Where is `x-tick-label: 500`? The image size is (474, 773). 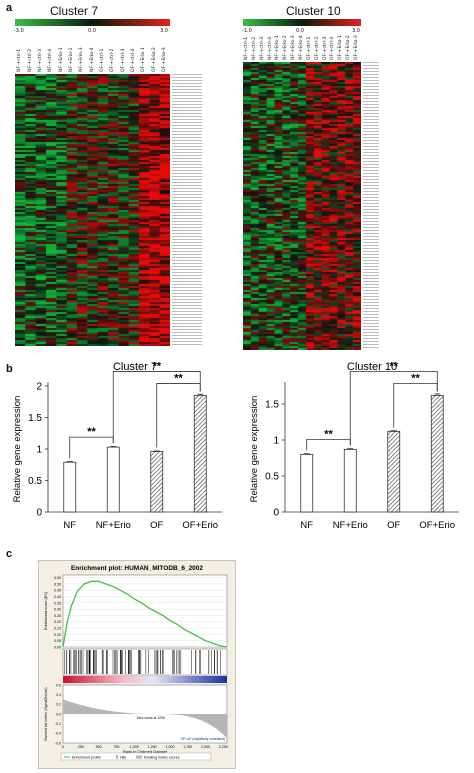
x-tick-label: 500 is located at coordinates (99, 747).